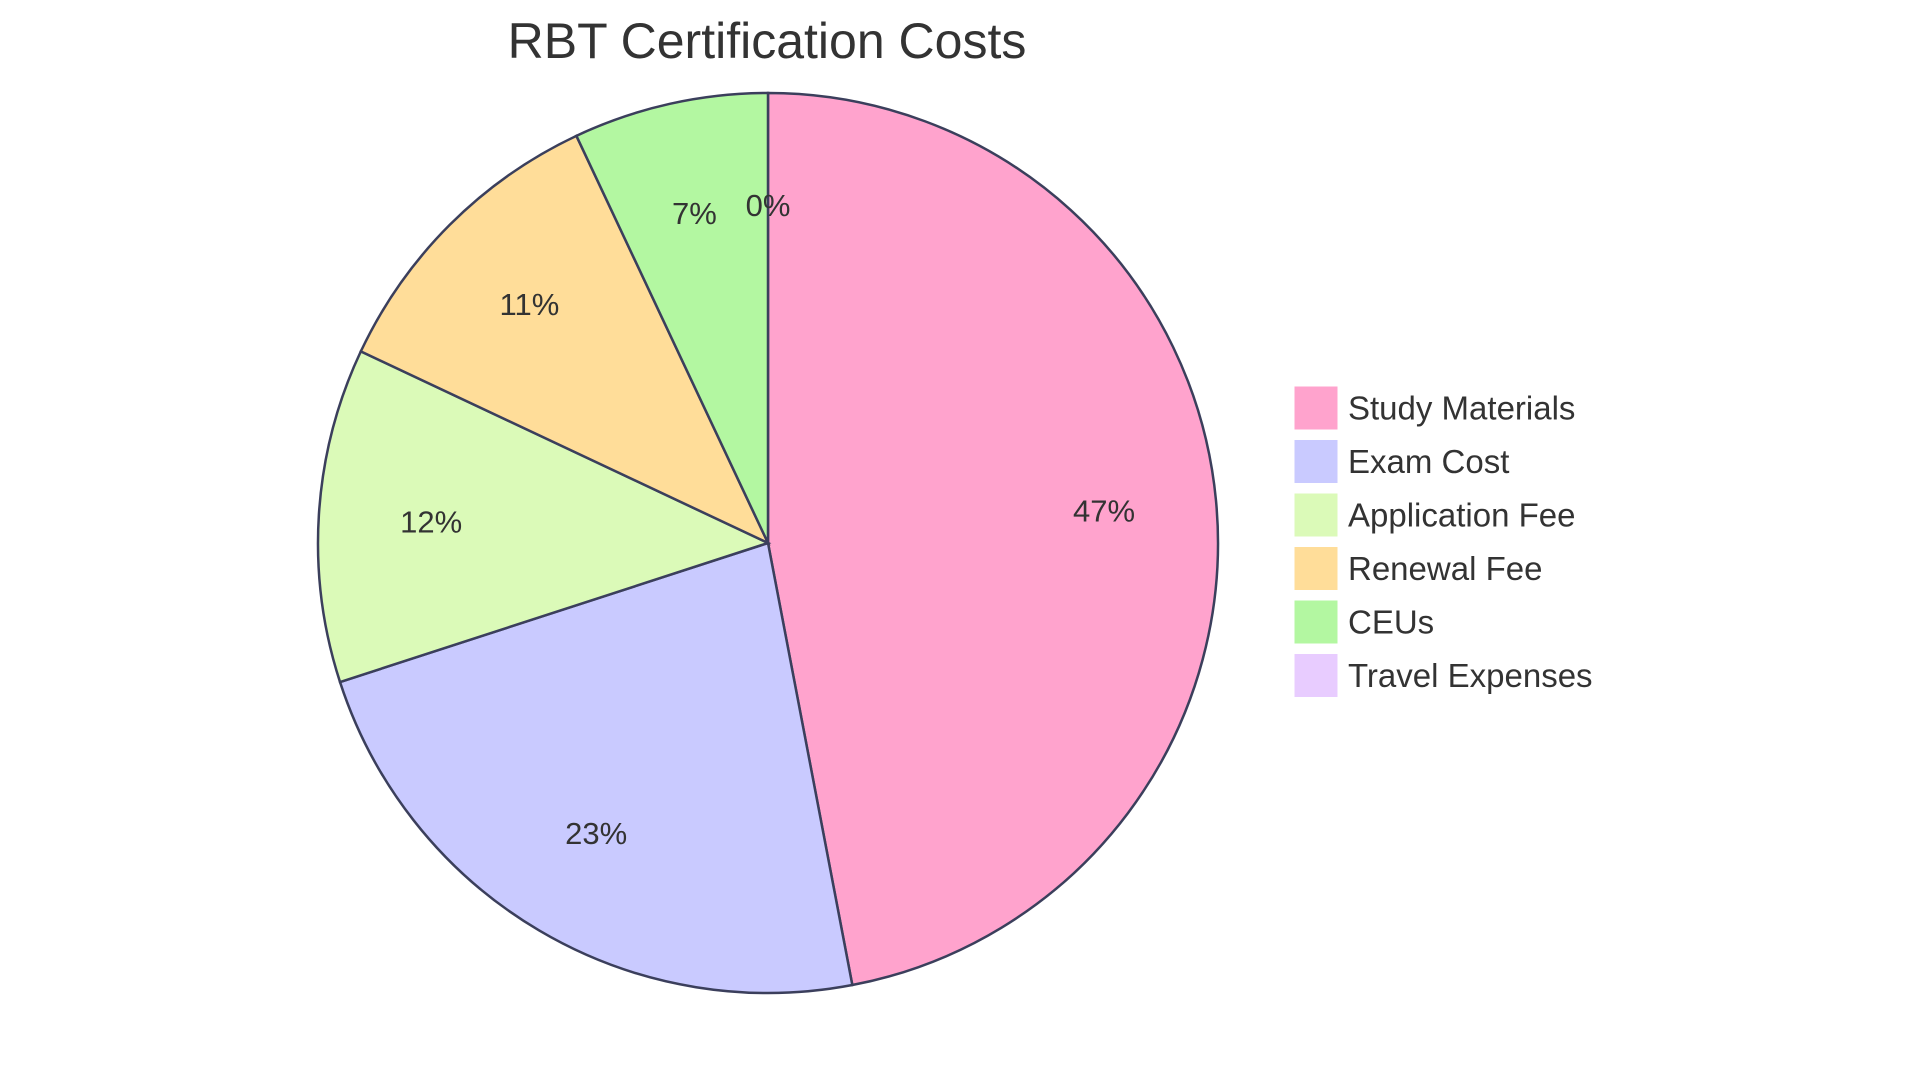  Describe the element at coordinates (1316, 568) in the screenshot. I see `legend-swatch-renewal-fee` at that location.